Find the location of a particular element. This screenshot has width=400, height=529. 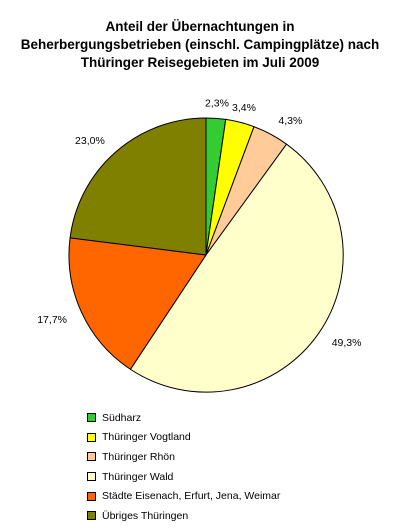

legend-item-thuringer-vogtland: Thüringer Vogtland is located at coordinates (183, 438).